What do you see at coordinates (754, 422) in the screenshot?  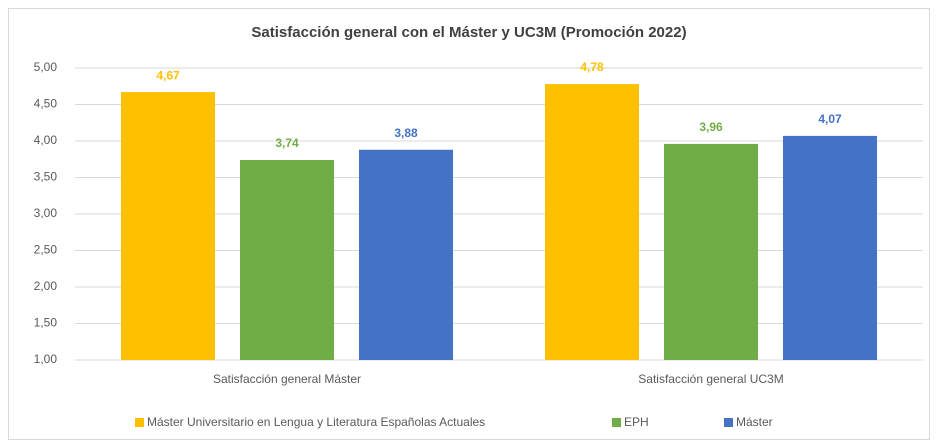 I see `legend-label: Máster` at bounding box center [754, 422].